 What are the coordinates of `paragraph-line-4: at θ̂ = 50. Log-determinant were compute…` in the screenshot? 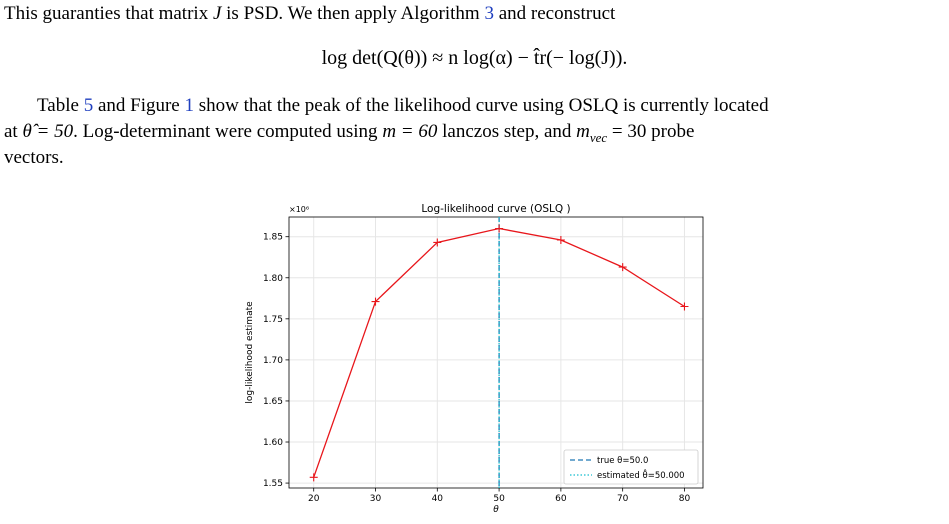 It's located at (349, 133).